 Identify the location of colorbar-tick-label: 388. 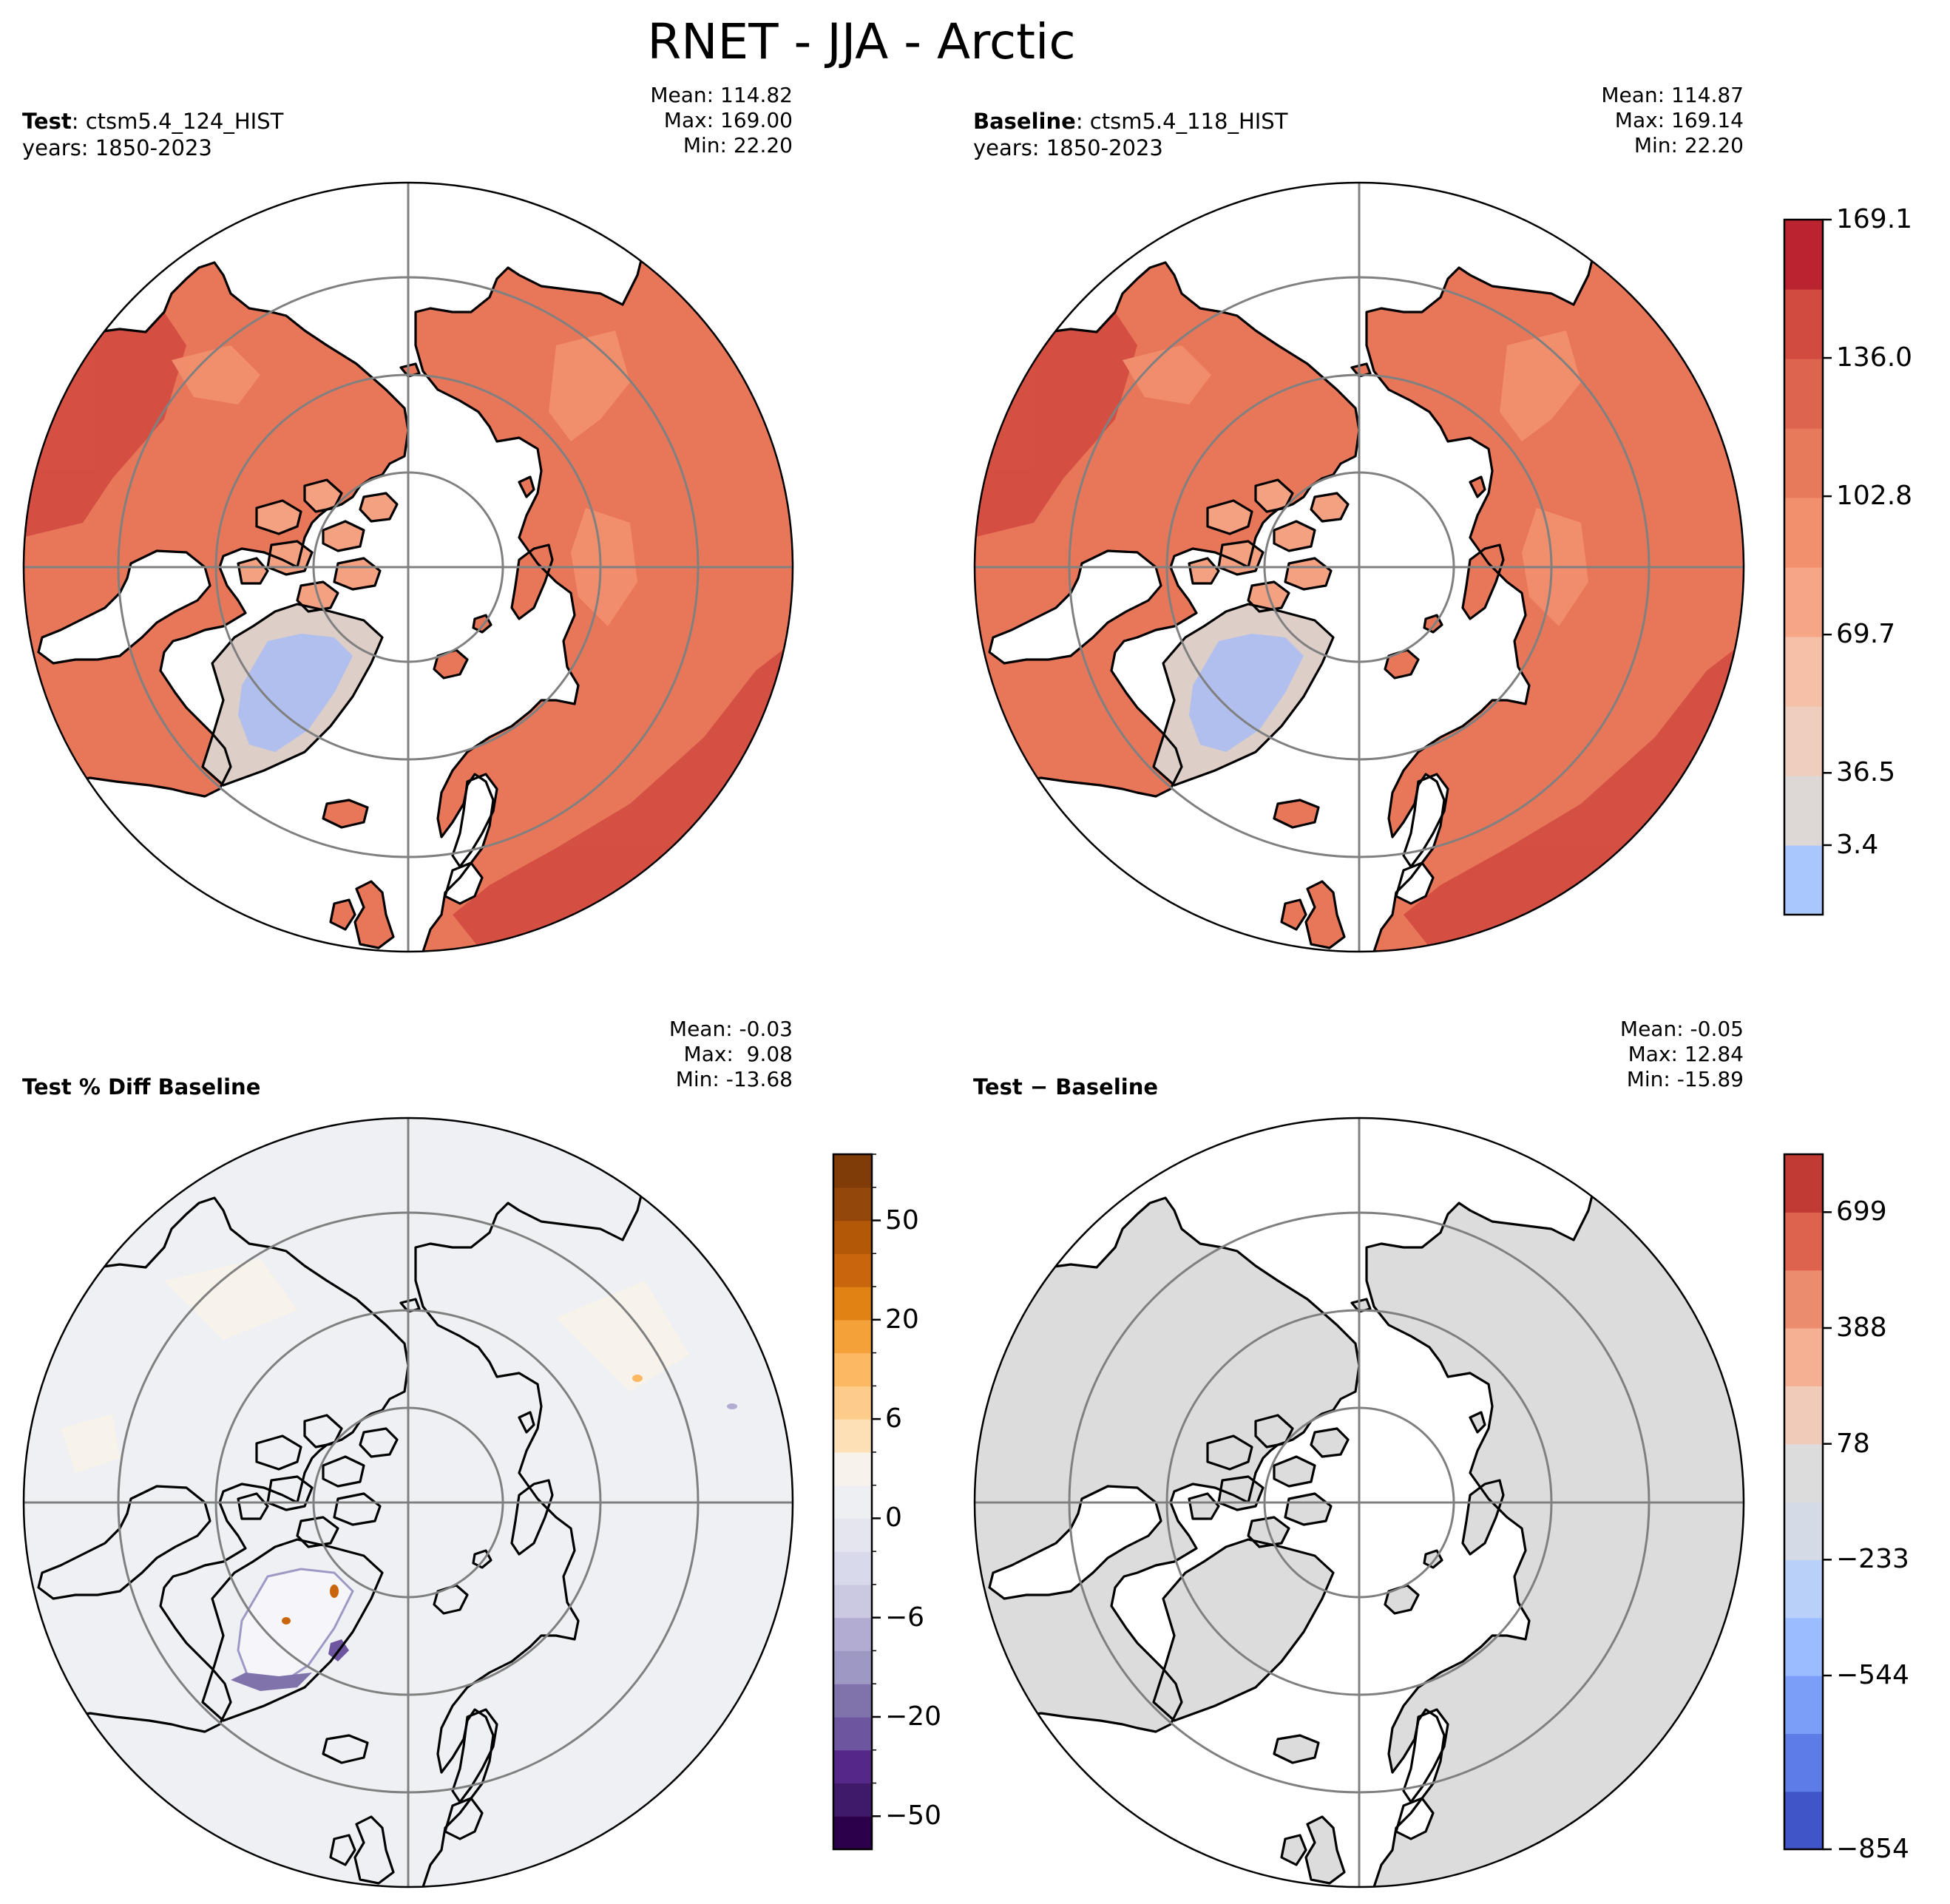
(1861, 1327).